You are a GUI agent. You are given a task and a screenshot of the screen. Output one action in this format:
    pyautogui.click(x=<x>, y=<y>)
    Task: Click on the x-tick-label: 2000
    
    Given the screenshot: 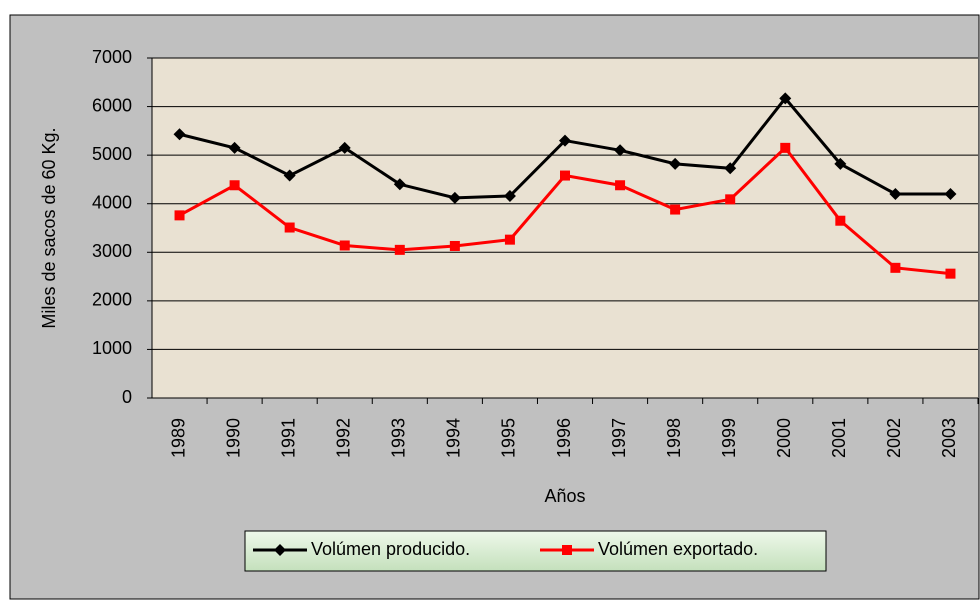 What is the action you would take?
    pyautogui.click(x=784, y=438)
    